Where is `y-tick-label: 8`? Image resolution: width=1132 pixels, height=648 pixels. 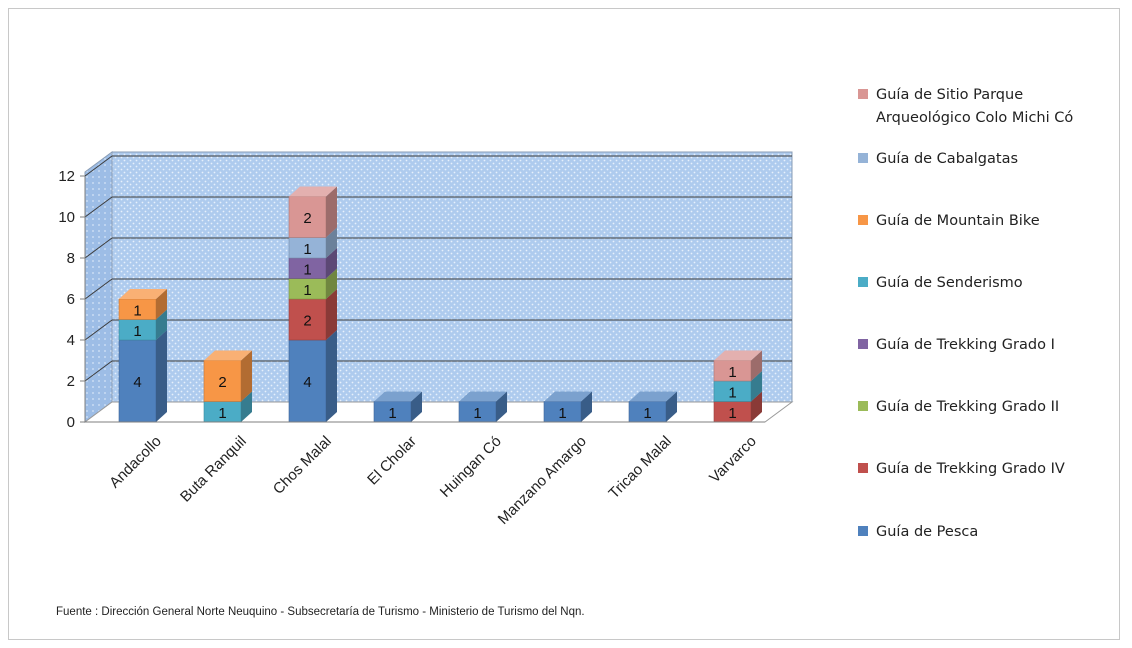
y-tick-label: 8 is located at coordinates (71, 258).